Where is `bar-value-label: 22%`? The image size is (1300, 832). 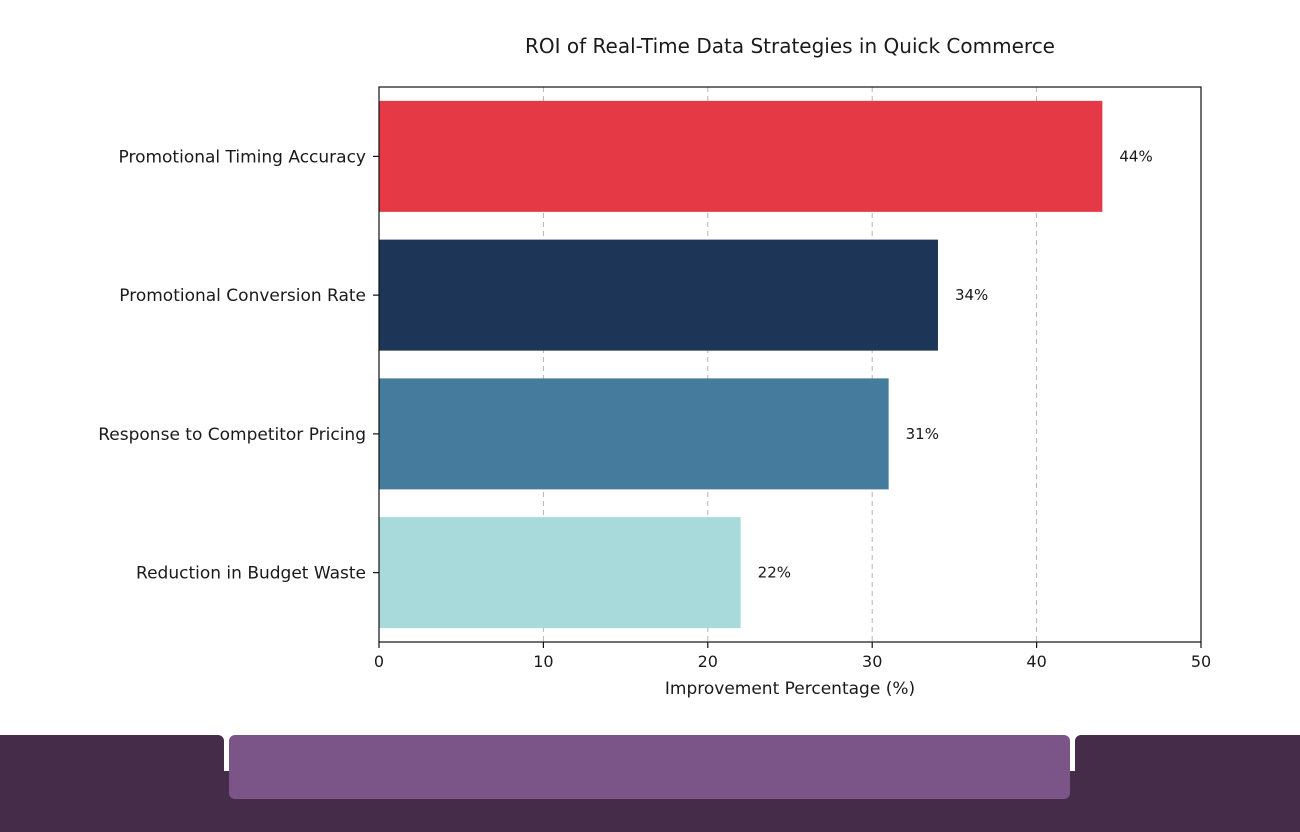
bar-value-label: 22% is located at coordinates (774, 573).